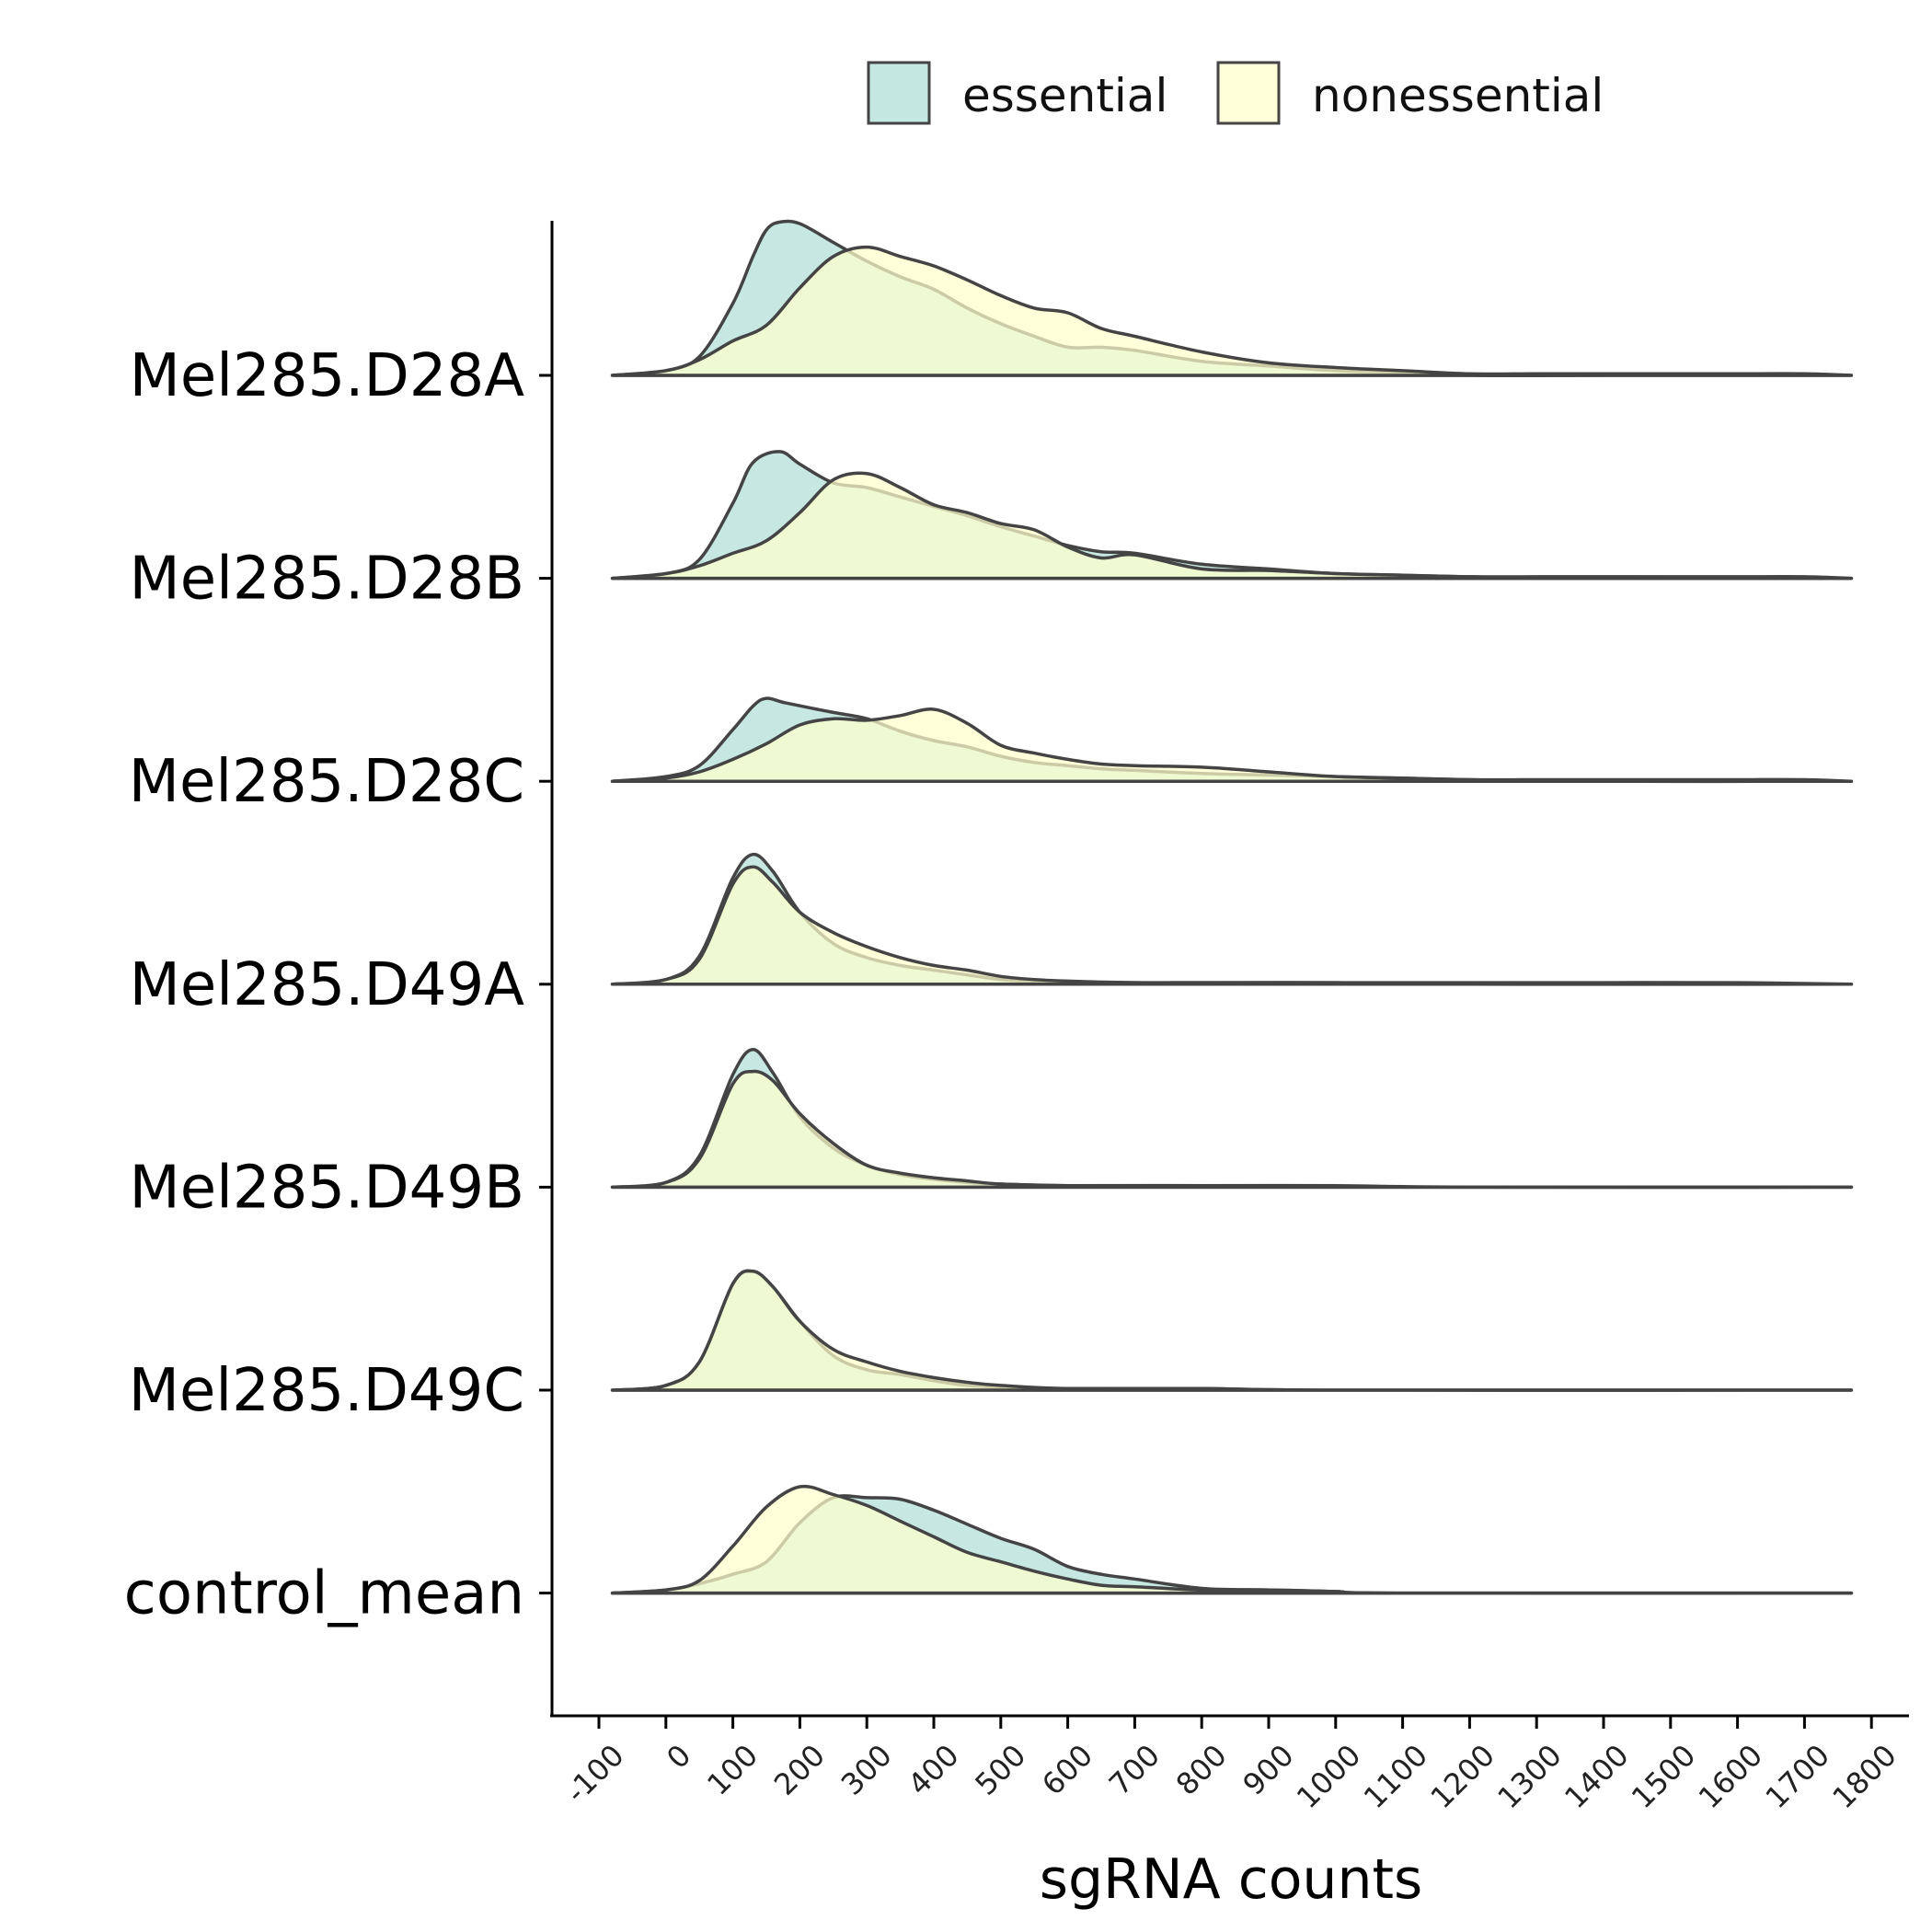 The height and width of the screenshot is (1932, 1932). I want to click on x-tick-label: 1600, so click(1730, 1776).